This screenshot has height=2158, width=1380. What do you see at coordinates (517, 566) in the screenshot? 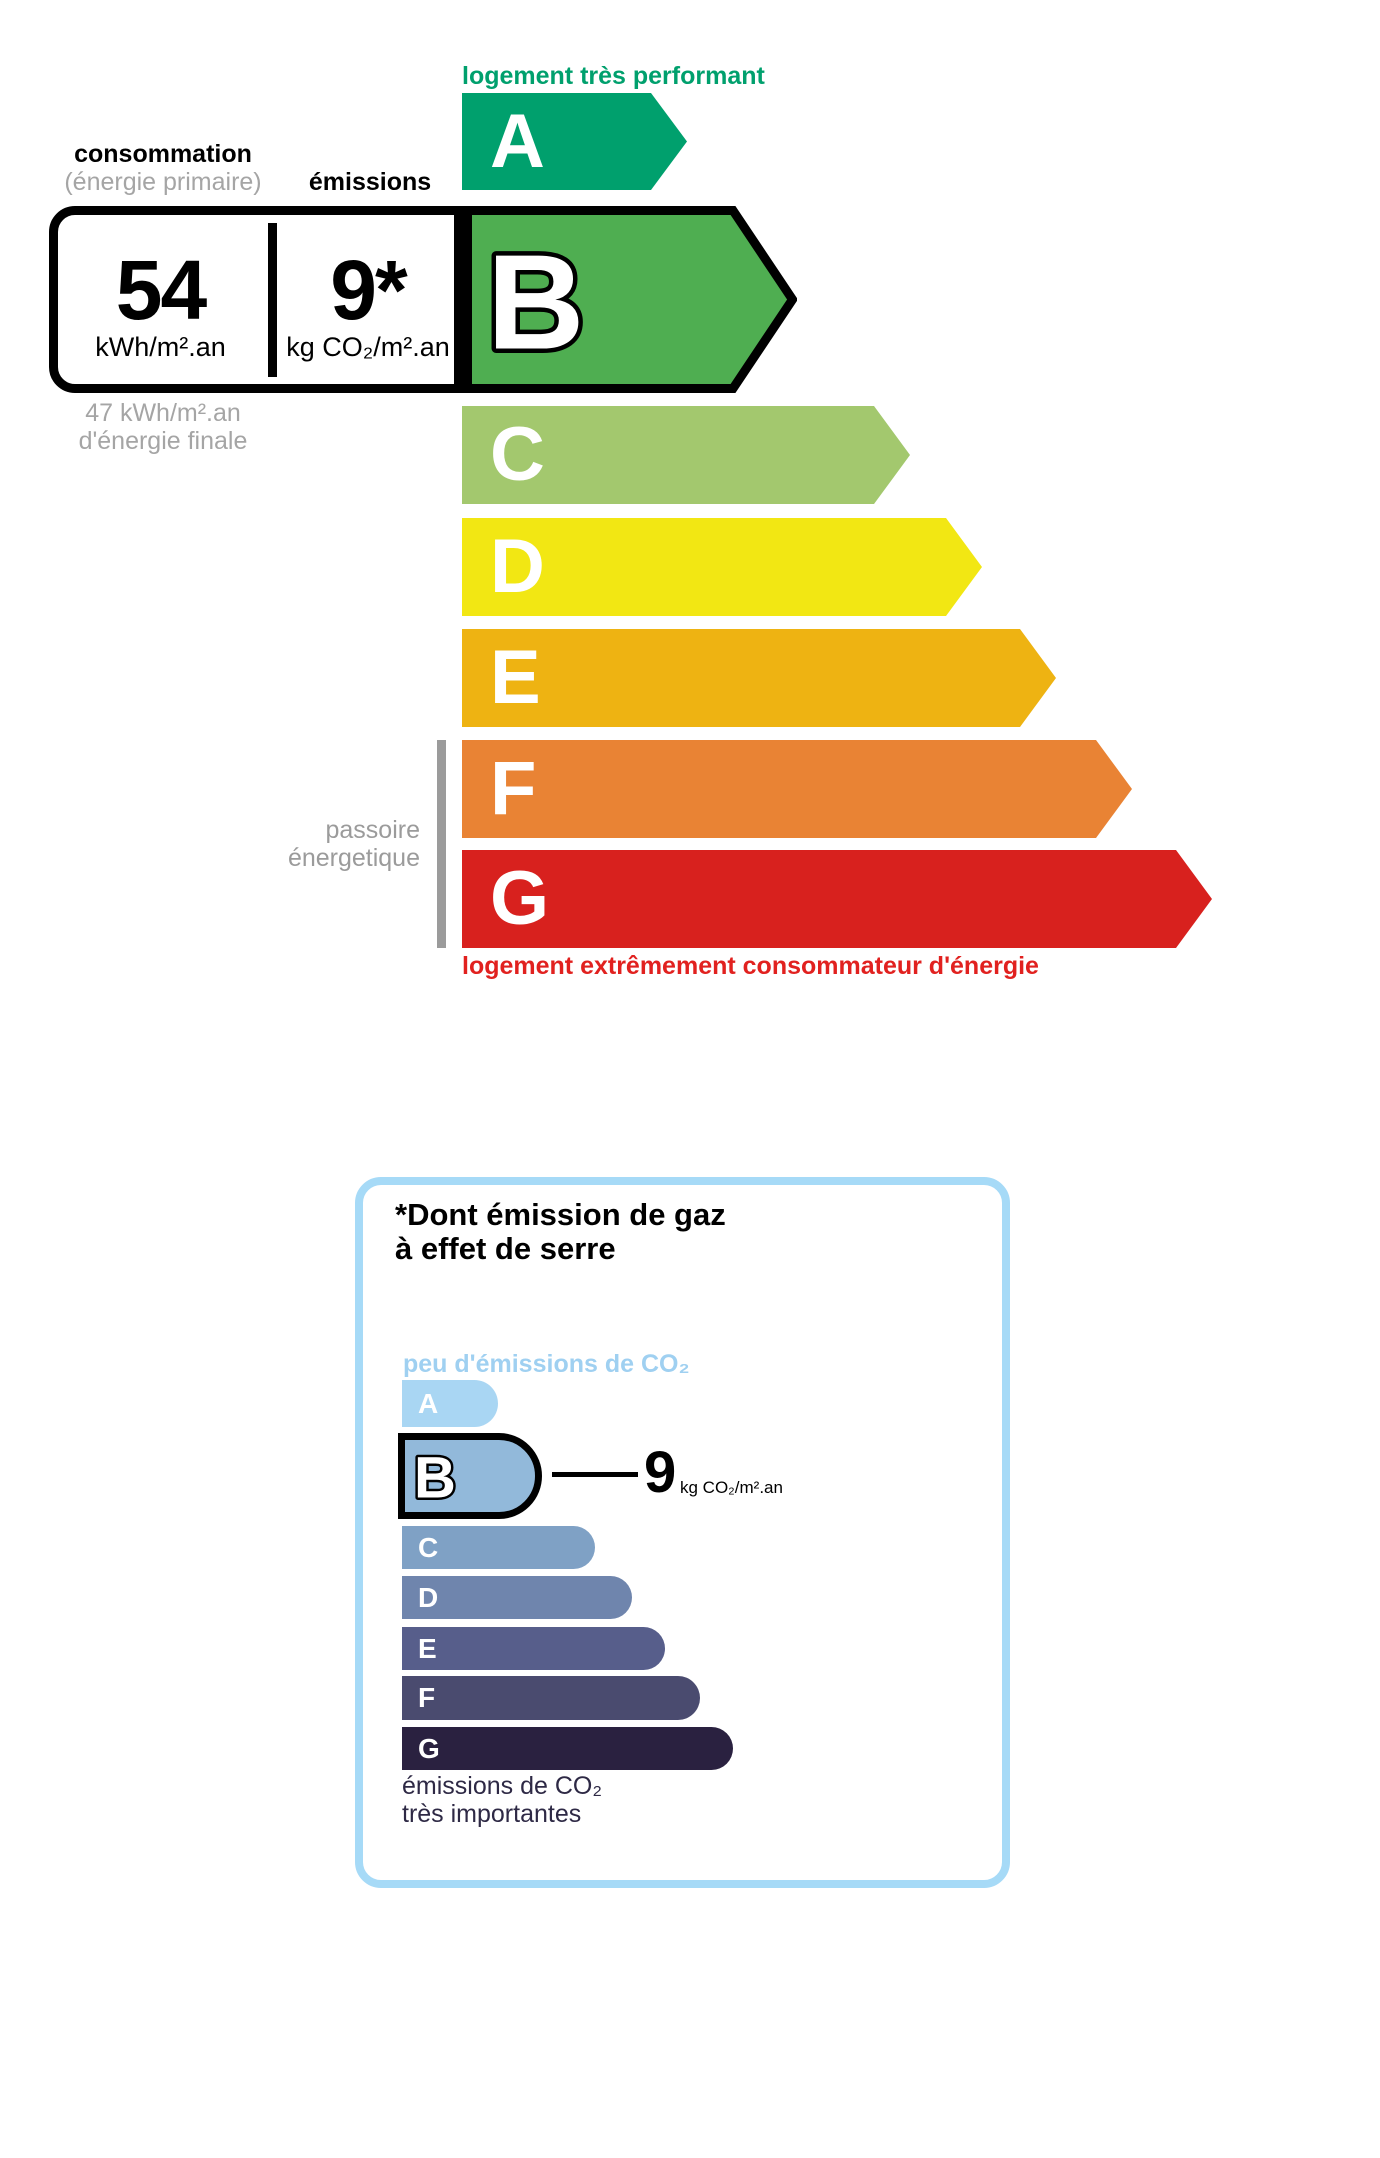
I see `energy-class-d-letter: D` at bounding box center [517, 566].